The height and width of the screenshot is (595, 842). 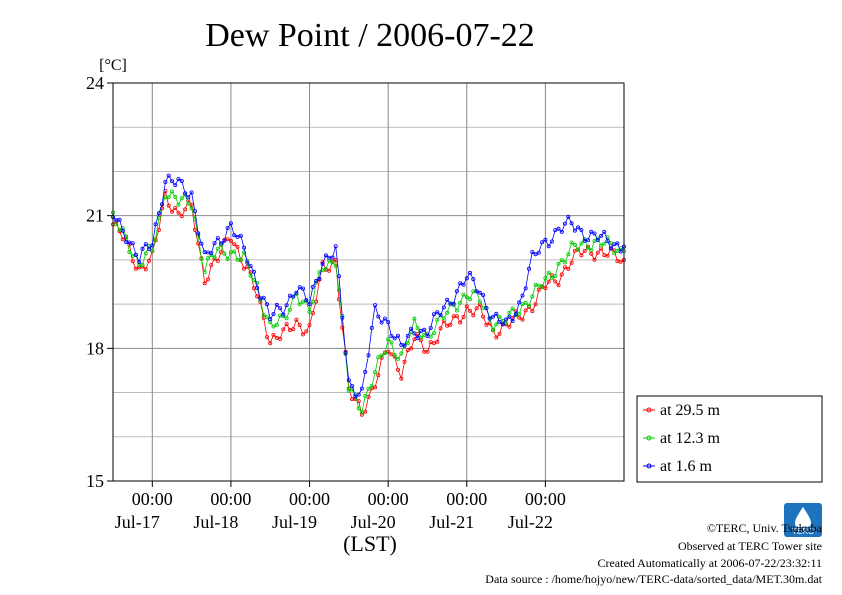 What do you see at coordinates (137, 522) in the screenshot?
I see `x-tick-date-label: Jul-17` at bounding box center [137, 522].